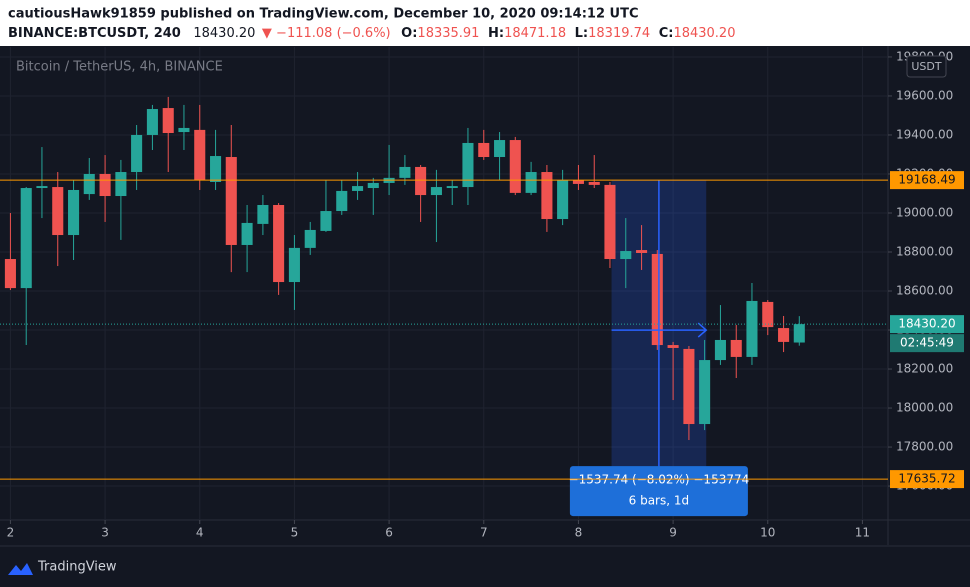  What do you see at coordinates (862, 533) in the screenshot?
I see `x-tick-label: 11` at bounding box center [862, 533].